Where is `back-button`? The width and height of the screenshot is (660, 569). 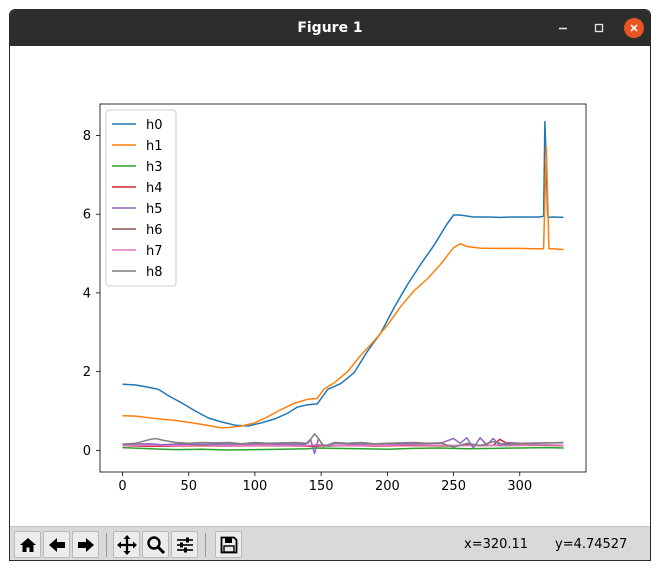
back-button is located at coordinates (56, 544).